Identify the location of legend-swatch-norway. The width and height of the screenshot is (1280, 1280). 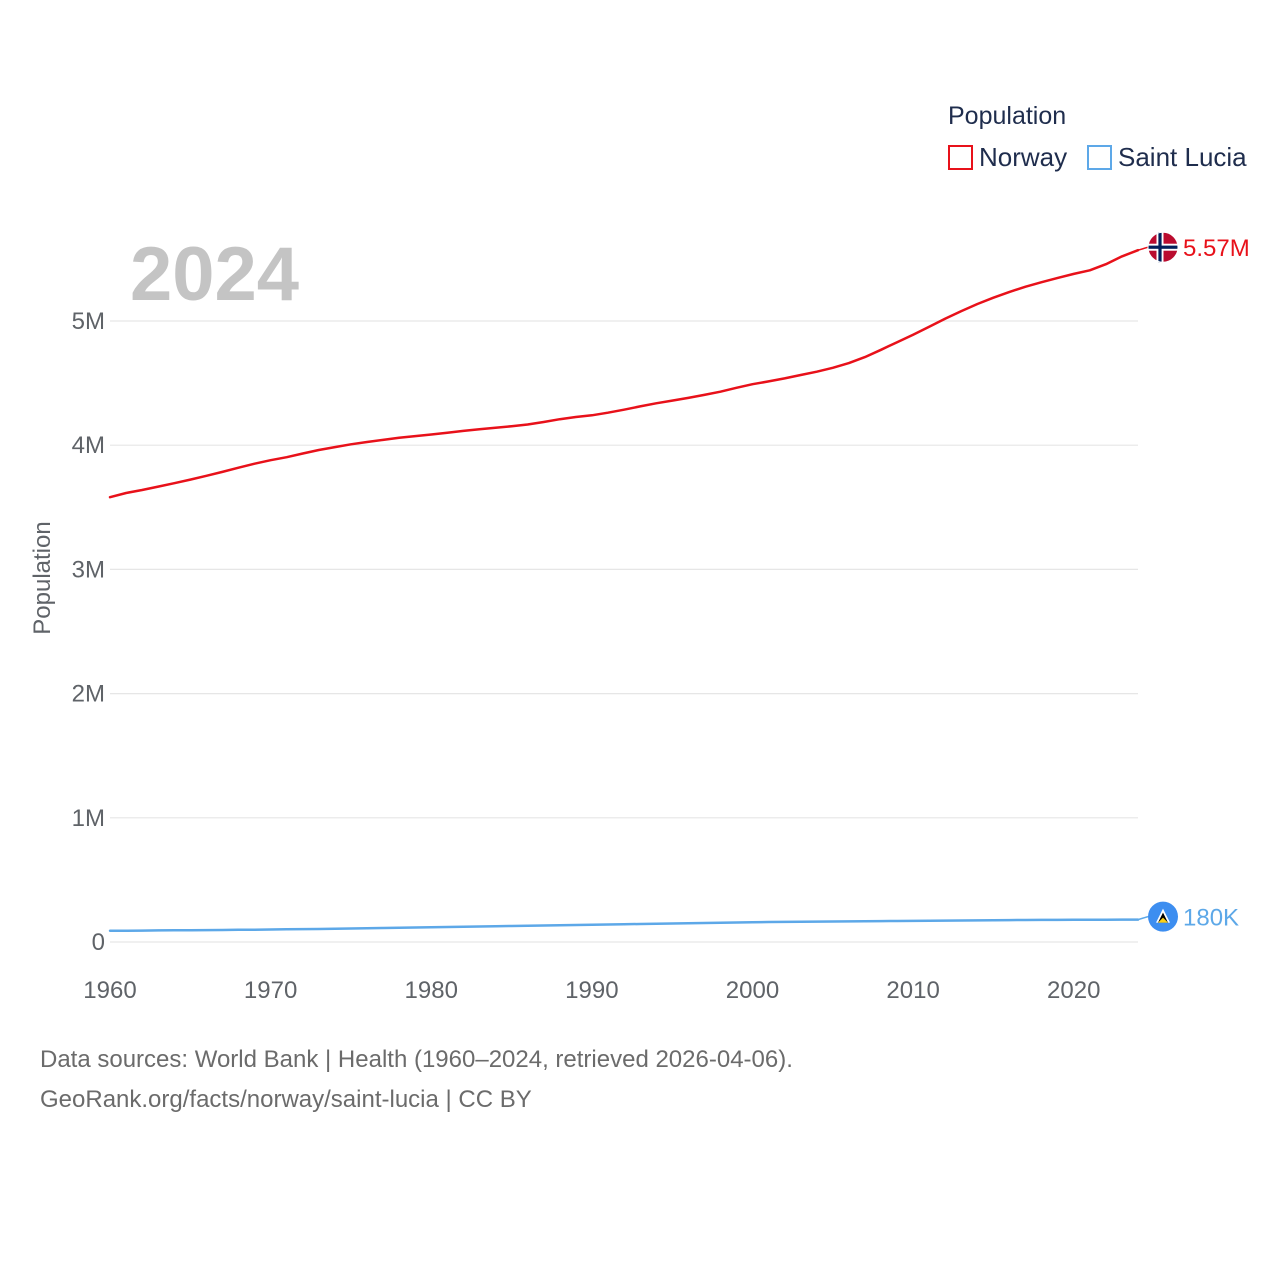
(960, 157).